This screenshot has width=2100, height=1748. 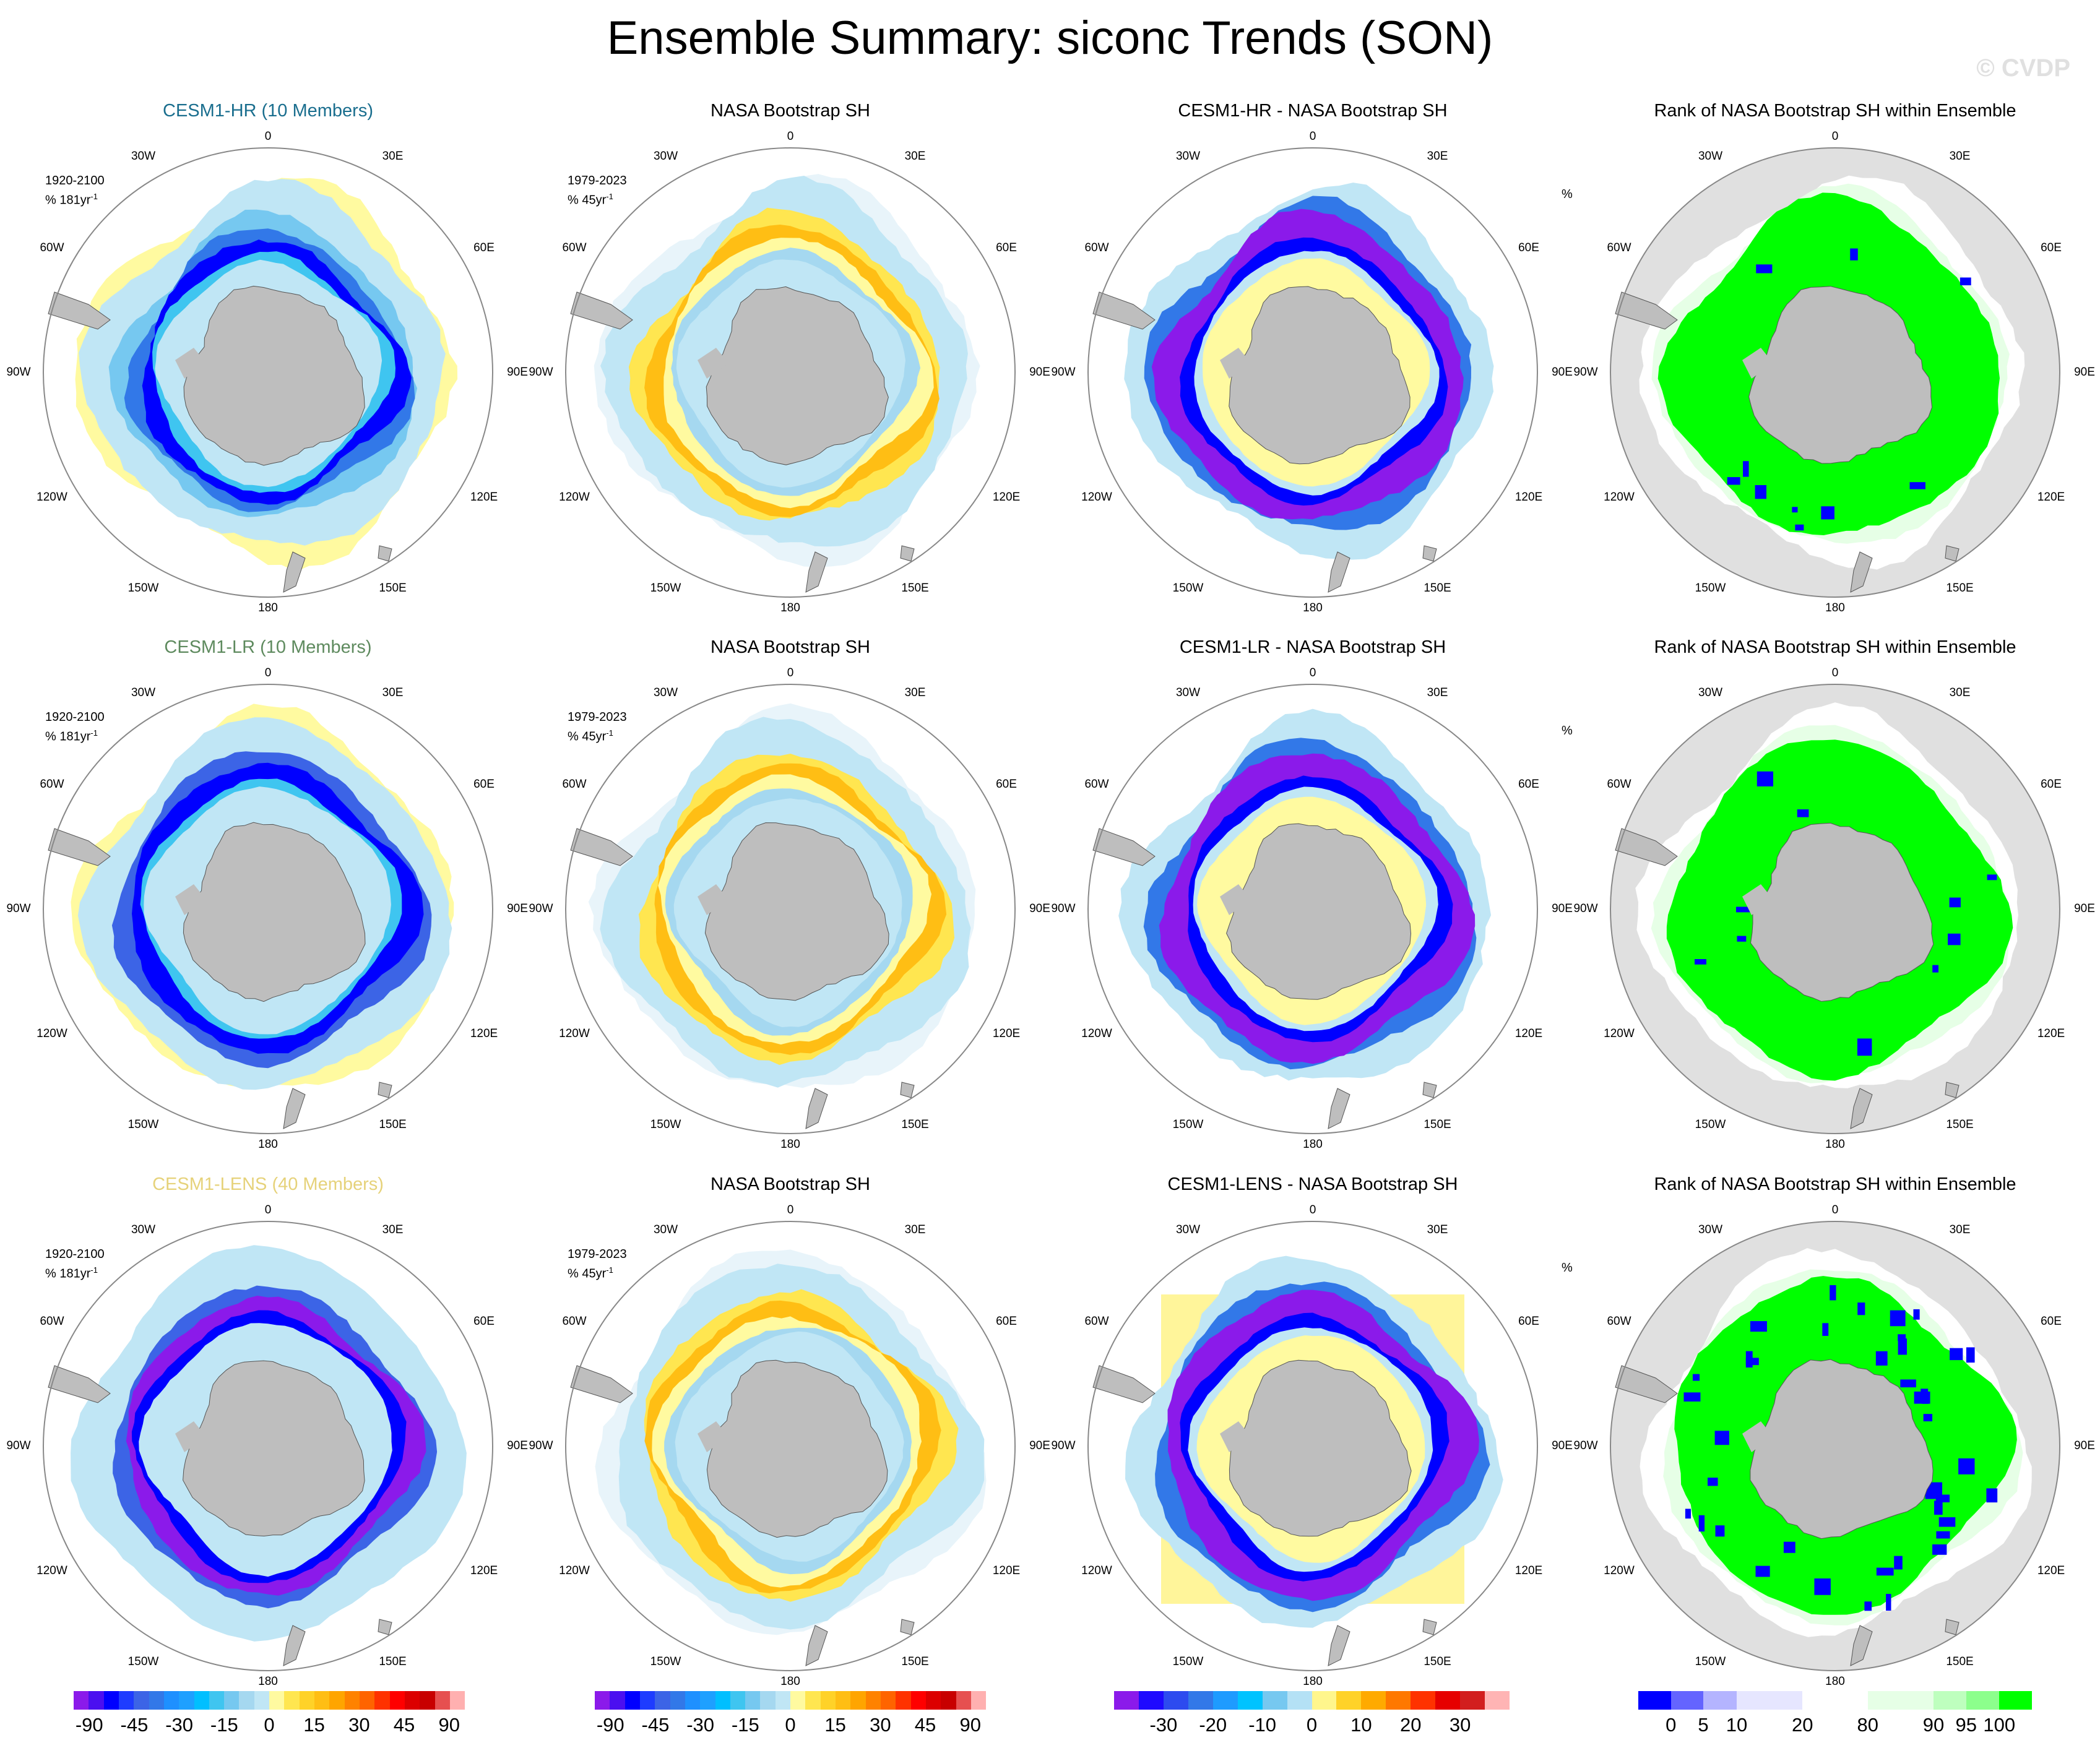 What do you see at coordinates (269, 1700) in the screenshot?
I see `colorbar-model-trend` at bounding box center [269, 1700].